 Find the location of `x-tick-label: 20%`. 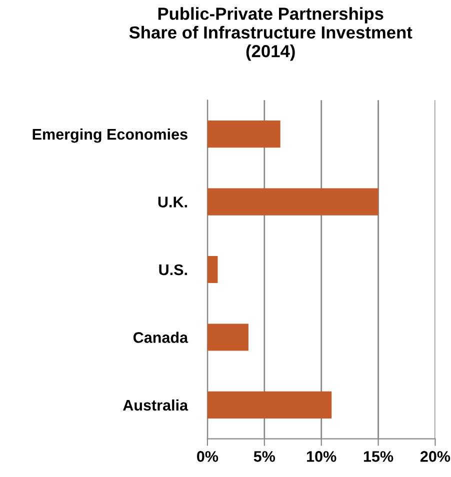

x-tick-label: 20% is located at coordinates (435, 456).